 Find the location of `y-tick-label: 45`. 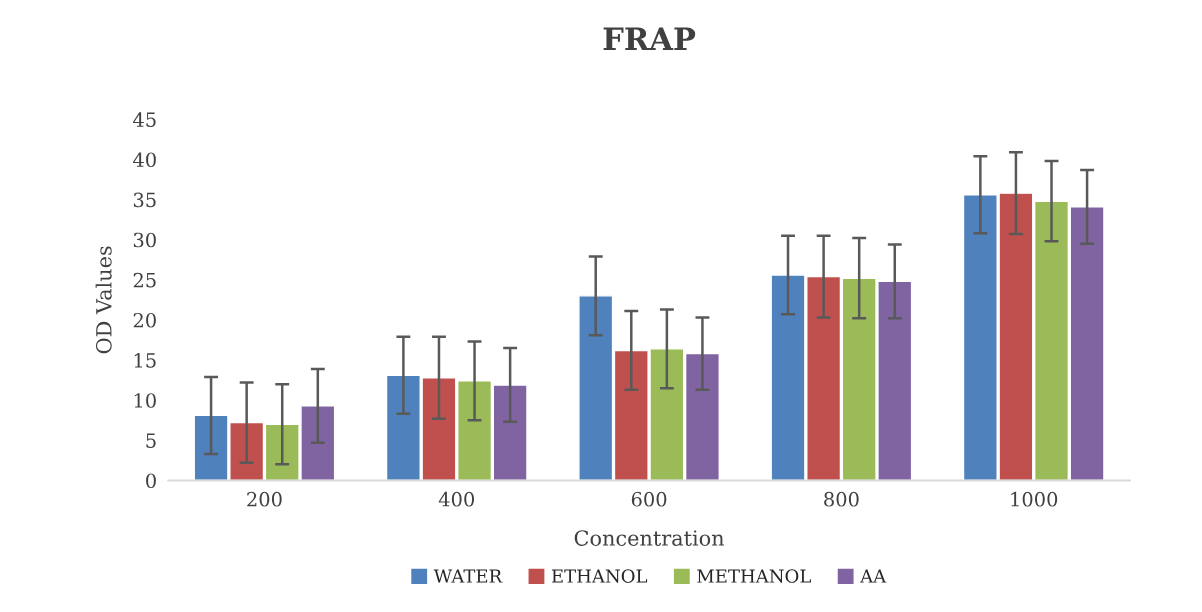

y-tick-label: 45 is located at coordinates (144, 119).